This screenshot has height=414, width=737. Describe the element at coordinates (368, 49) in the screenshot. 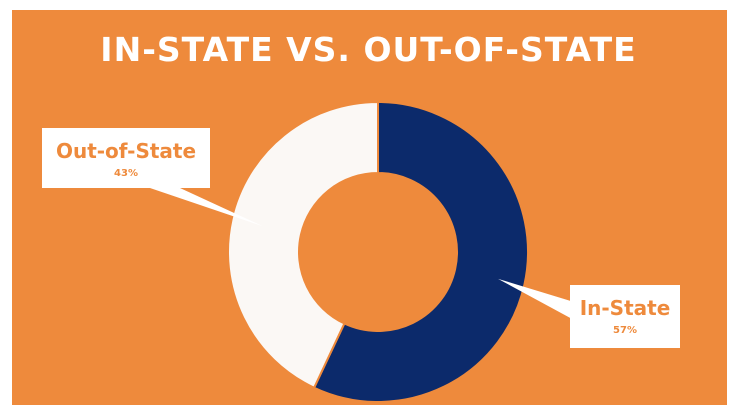

I see `chart-title: IN-STATE VS. OUT-OF-STATE` at that location.